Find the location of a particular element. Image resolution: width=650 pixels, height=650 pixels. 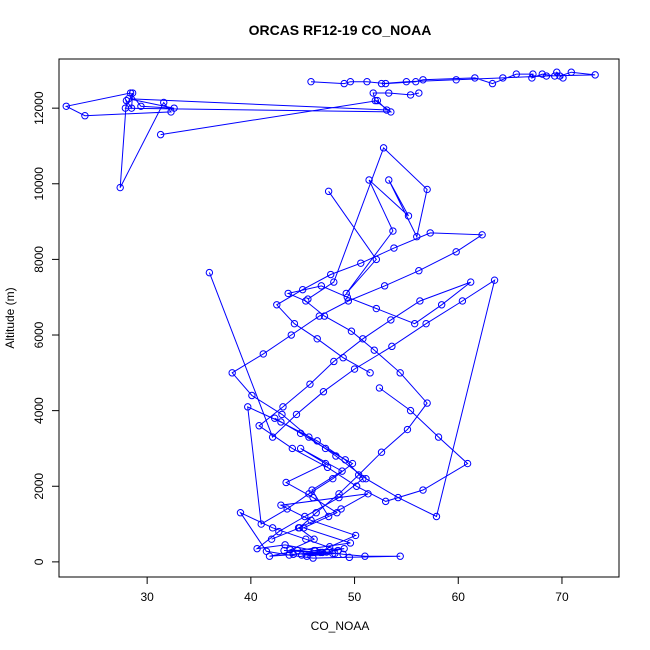

x-tick-label: 30 is located at coordinates (147, 597).